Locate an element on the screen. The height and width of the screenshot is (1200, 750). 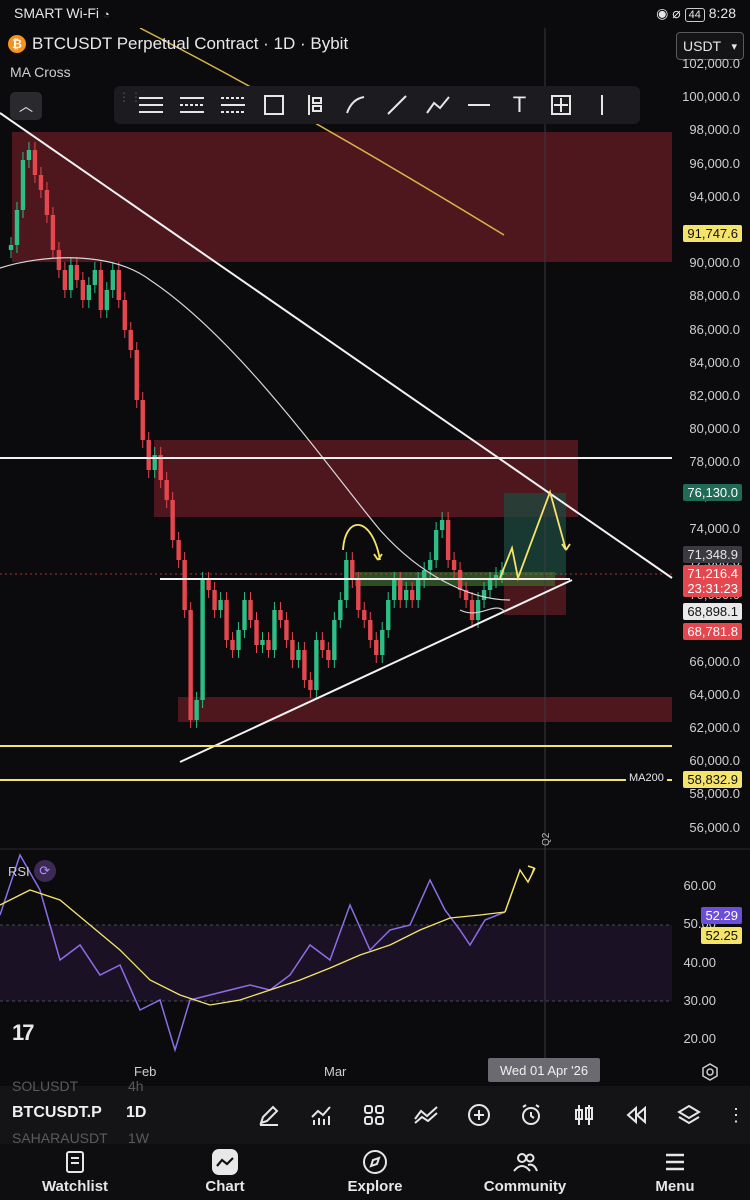
rsi-tick-label: 60.00 is located at coordinates (699, 885).